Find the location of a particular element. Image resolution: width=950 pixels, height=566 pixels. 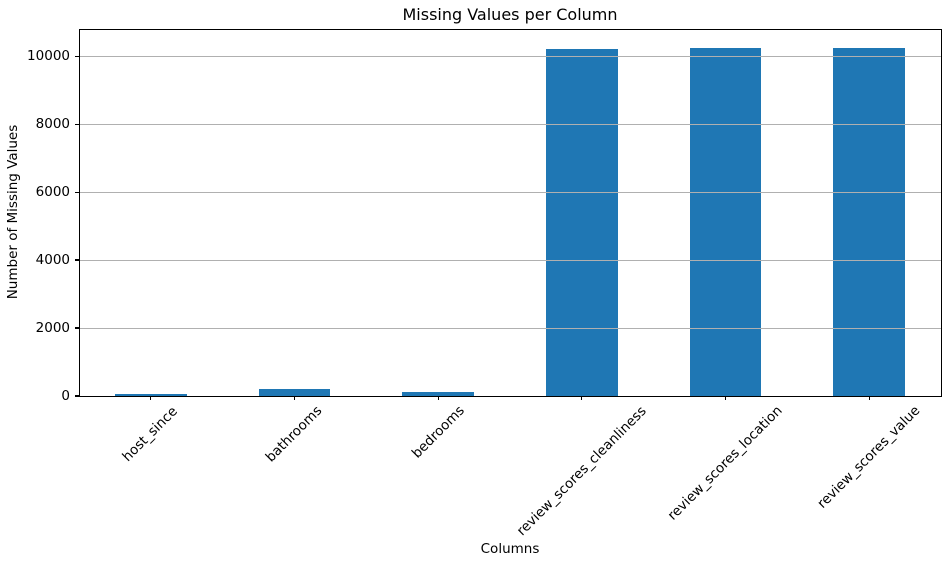

bar-review_scores_location is located at coordinates (725, 221).